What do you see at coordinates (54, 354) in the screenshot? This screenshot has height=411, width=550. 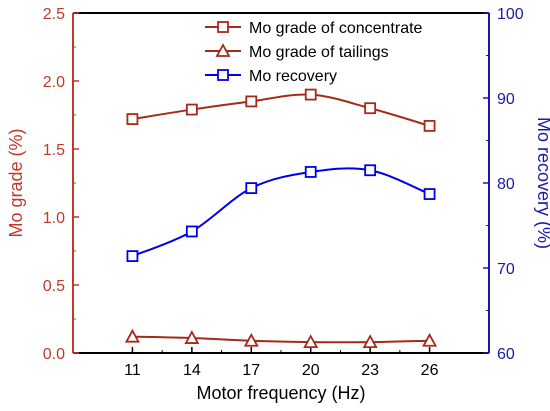 I see `y-left-tick-label: 0.0` at bounding box center [54, 354].